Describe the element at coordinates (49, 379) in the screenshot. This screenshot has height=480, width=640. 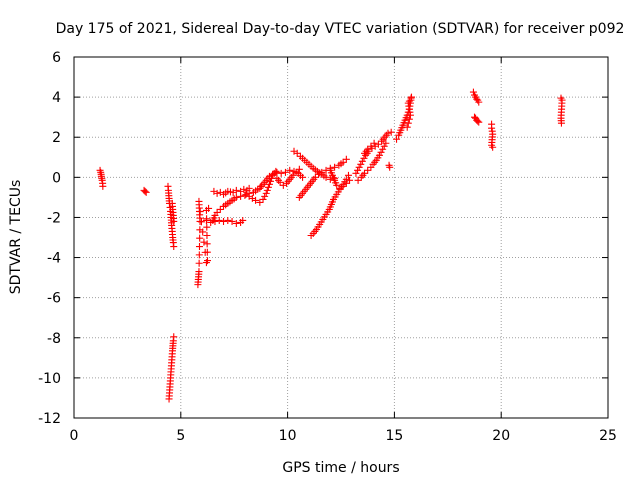
I see `y-tick-label: -10` at that location.